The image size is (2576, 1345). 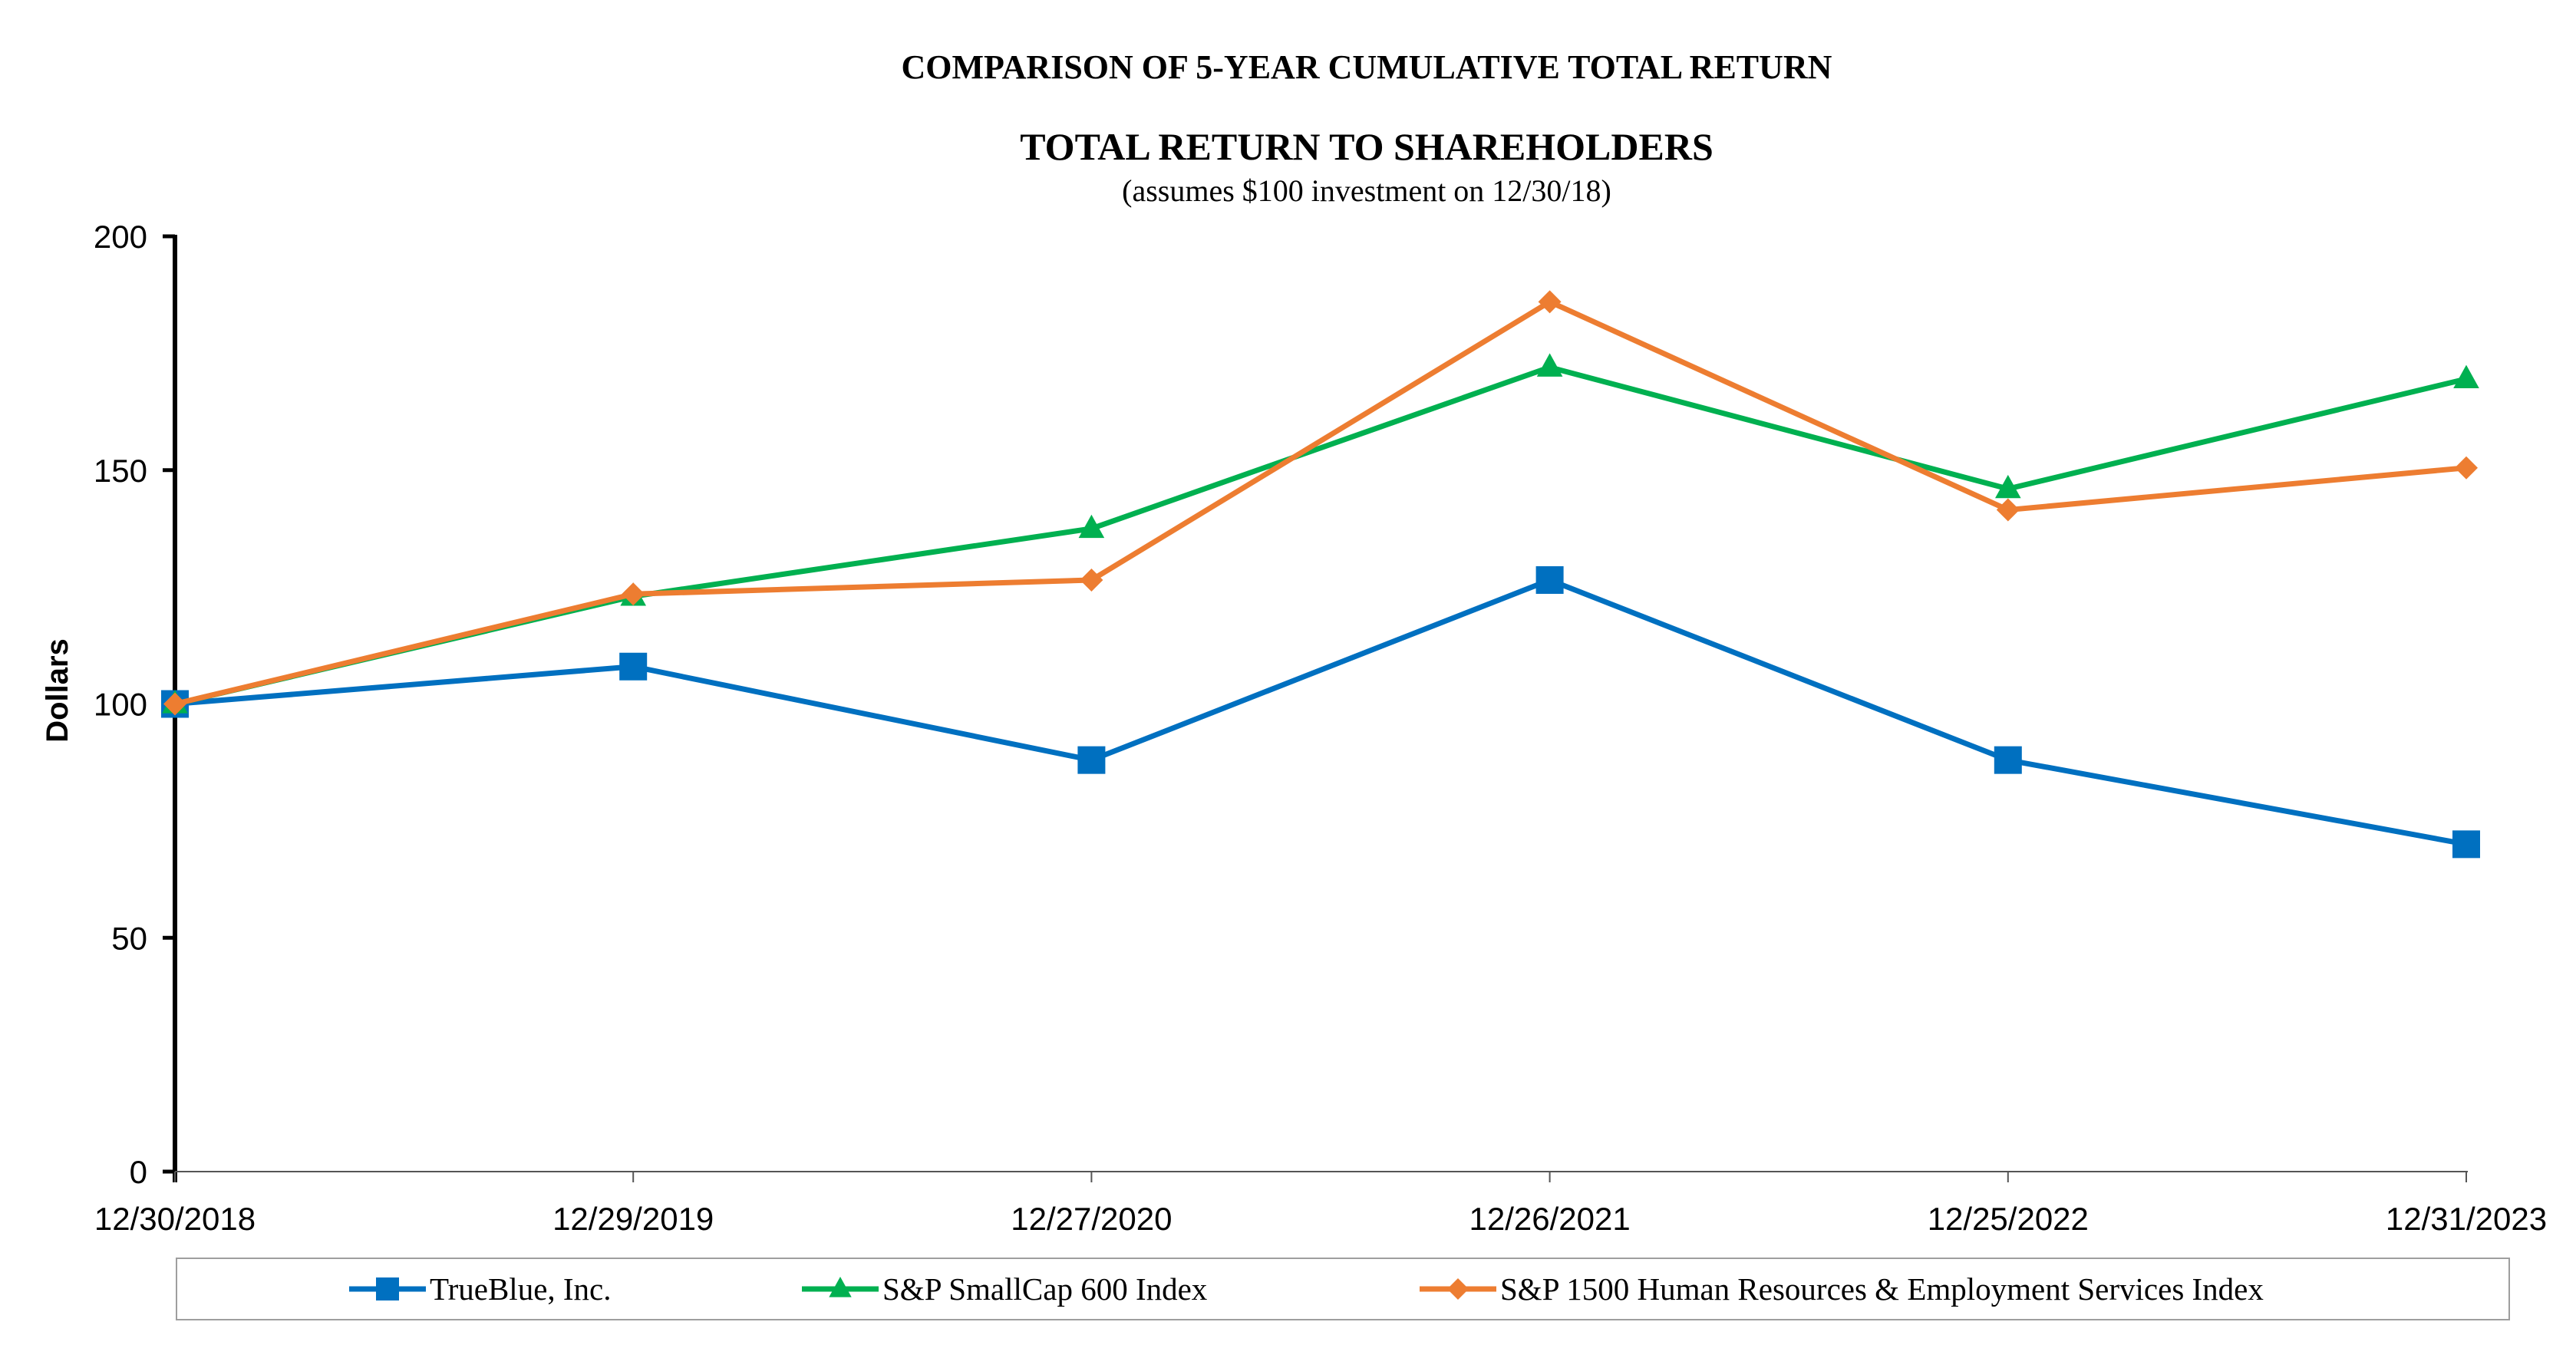 I want to click on y-tick-label: 50, so click(x=129, y=938).